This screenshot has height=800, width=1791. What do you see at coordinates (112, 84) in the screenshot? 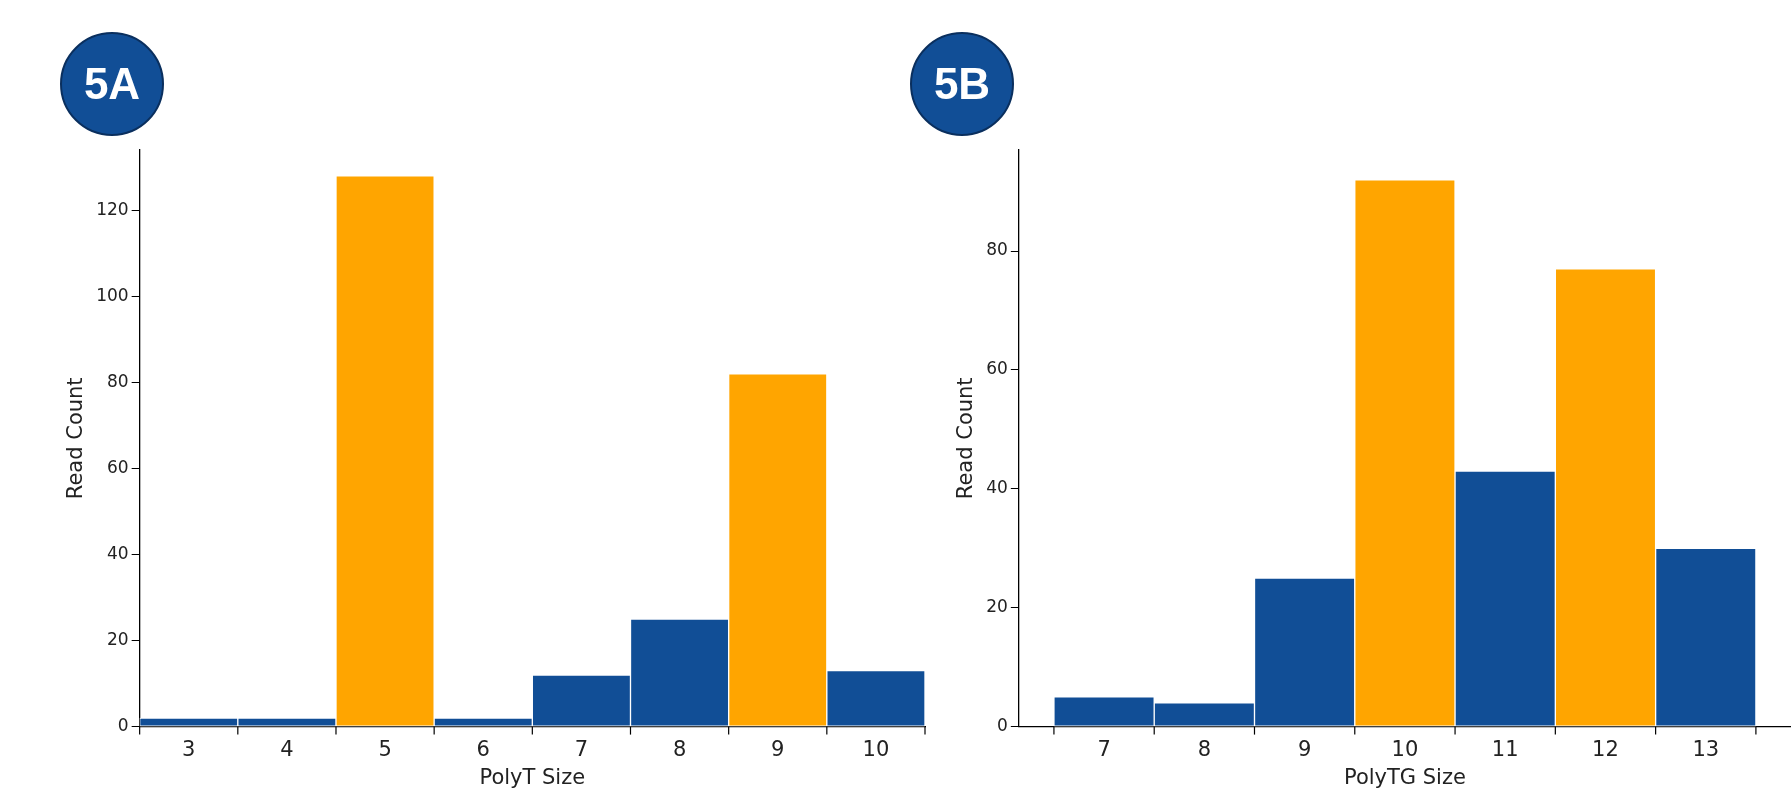
I see `chart-title: 5A` at bounding box center [112, 84].